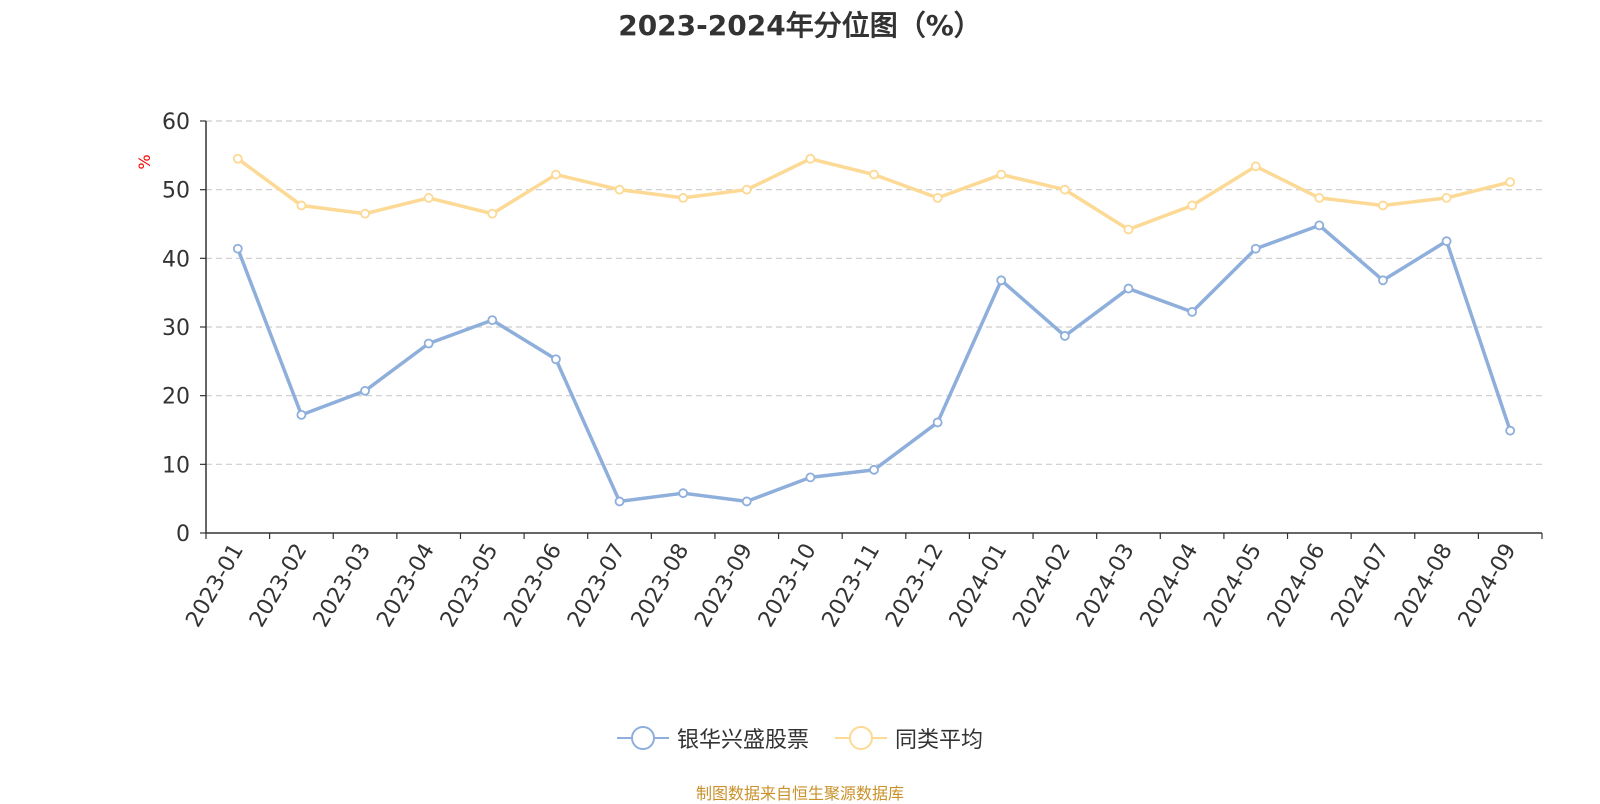  I want to click on x-tick-label: 2024-06, so click(1297, 586).